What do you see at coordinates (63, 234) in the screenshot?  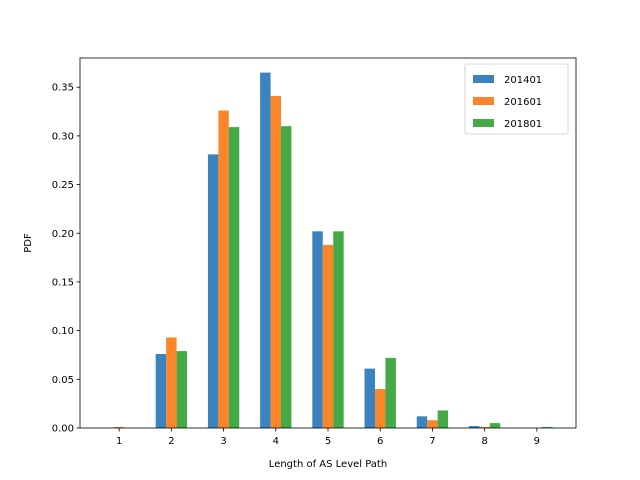 I see `y-tick-label: 0.20` at bounding box center [63, 234].